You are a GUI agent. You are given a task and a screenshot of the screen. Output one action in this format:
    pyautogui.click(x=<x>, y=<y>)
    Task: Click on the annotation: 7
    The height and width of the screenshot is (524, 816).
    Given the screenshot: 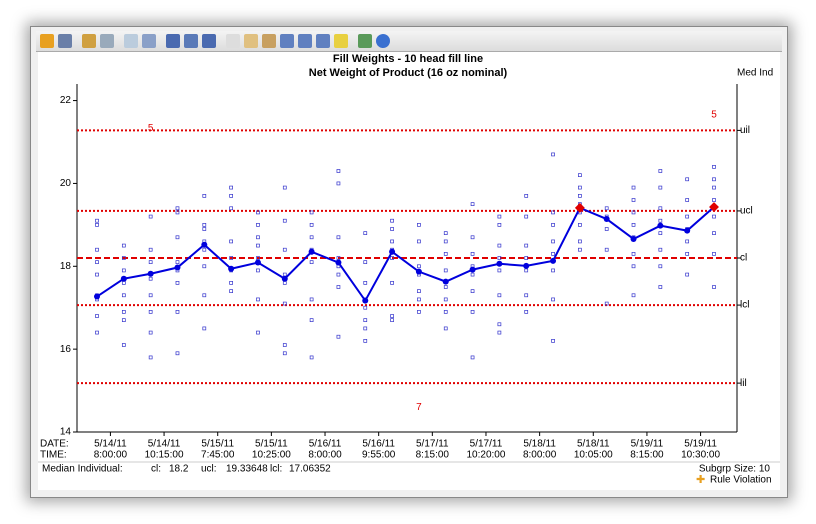 What is the action you would take?
    pyautogui.click(x=419, y=407)
    